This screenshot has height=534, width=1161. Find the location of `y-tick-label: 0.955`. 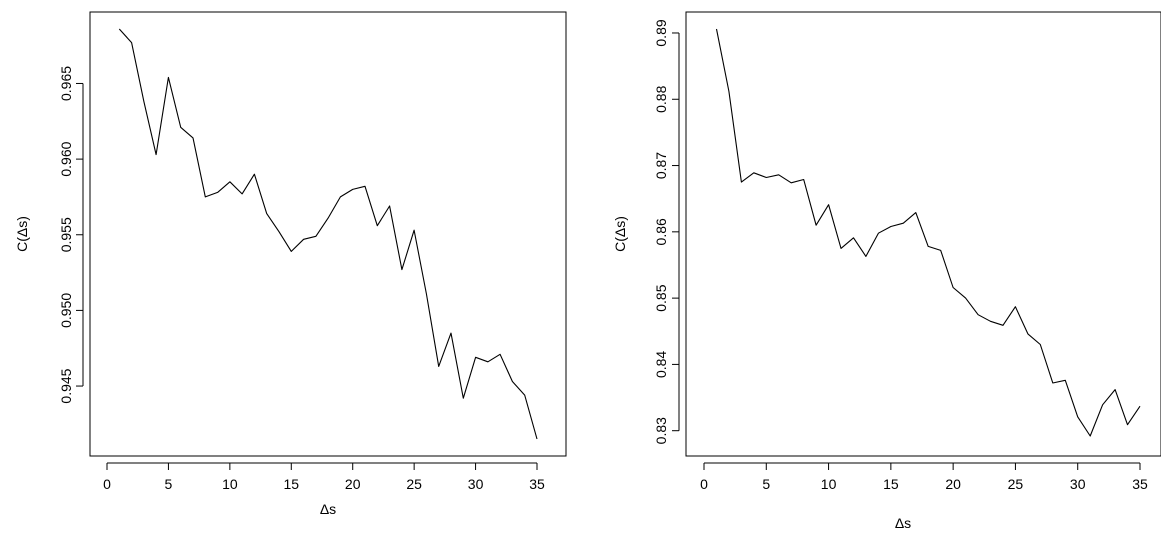

y-tick-label: 0.955 is located at coordinates (66, 234).